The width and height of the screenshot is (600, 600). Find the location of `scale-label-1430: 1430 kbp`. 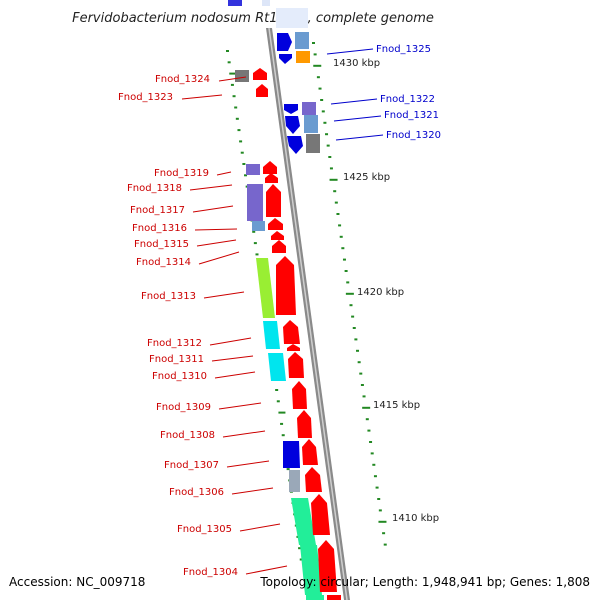

scale-label-1430: 1430 kbp is located at coordinates (356, 63).